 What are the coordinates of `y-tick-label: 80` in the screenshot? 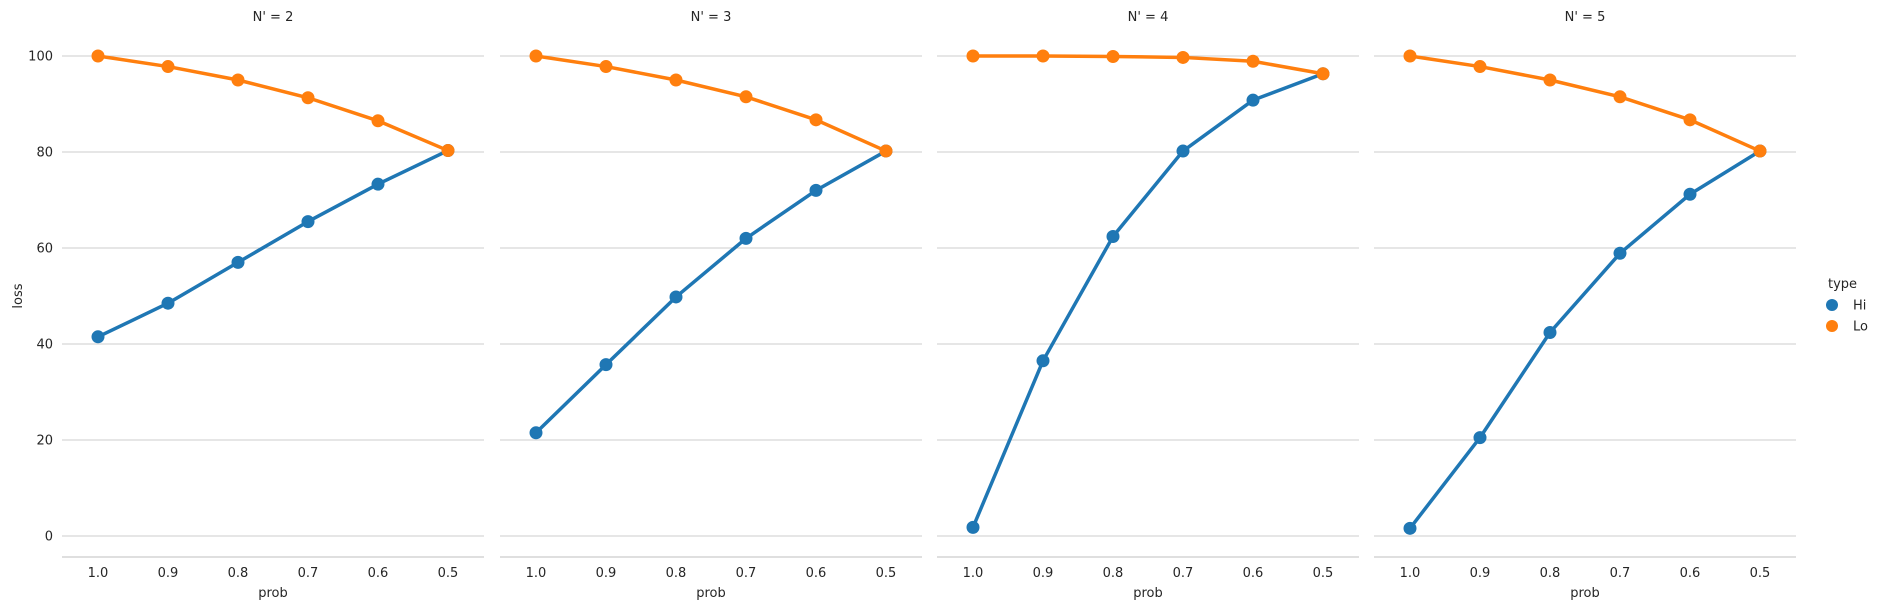 It's located at (44, 153).